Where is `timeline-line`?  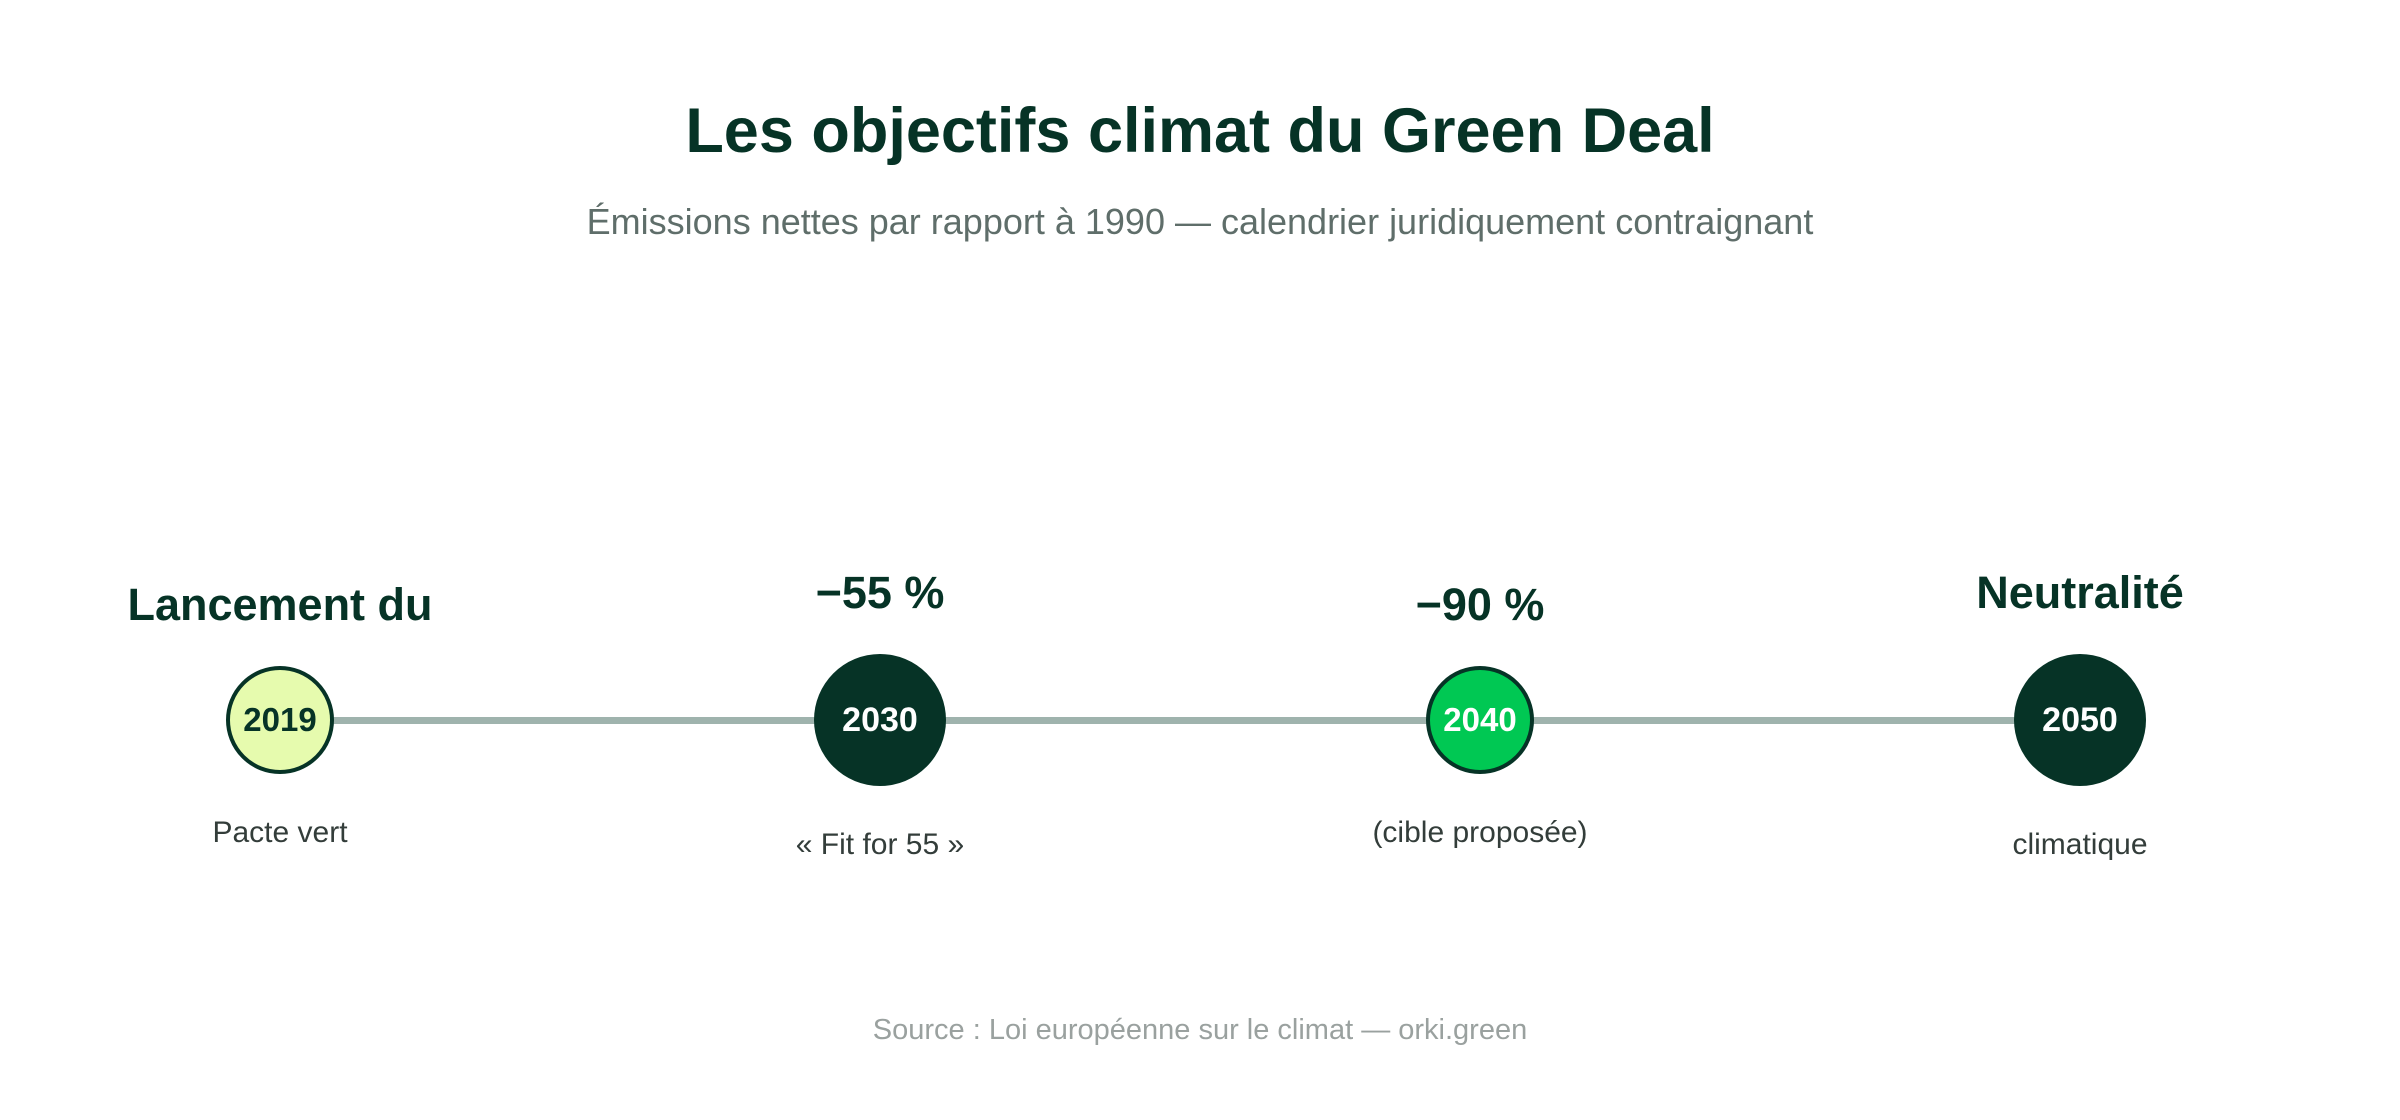 timeline-line is located at coordinates (1180, 720).